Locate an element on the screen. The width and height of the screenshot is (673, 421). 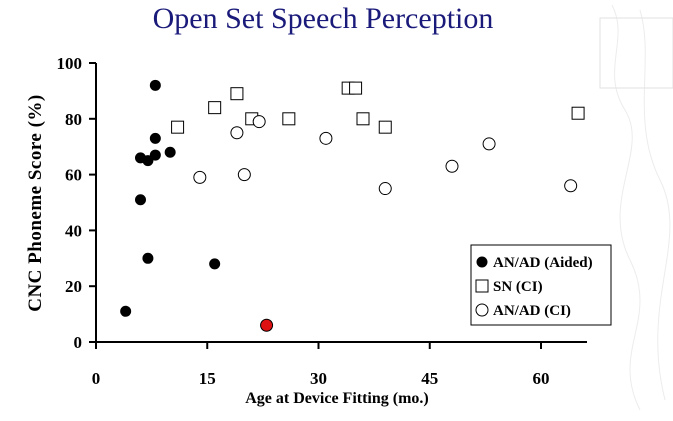
legend-label: AN/AD (CI) is located at coordinates (532, 311).